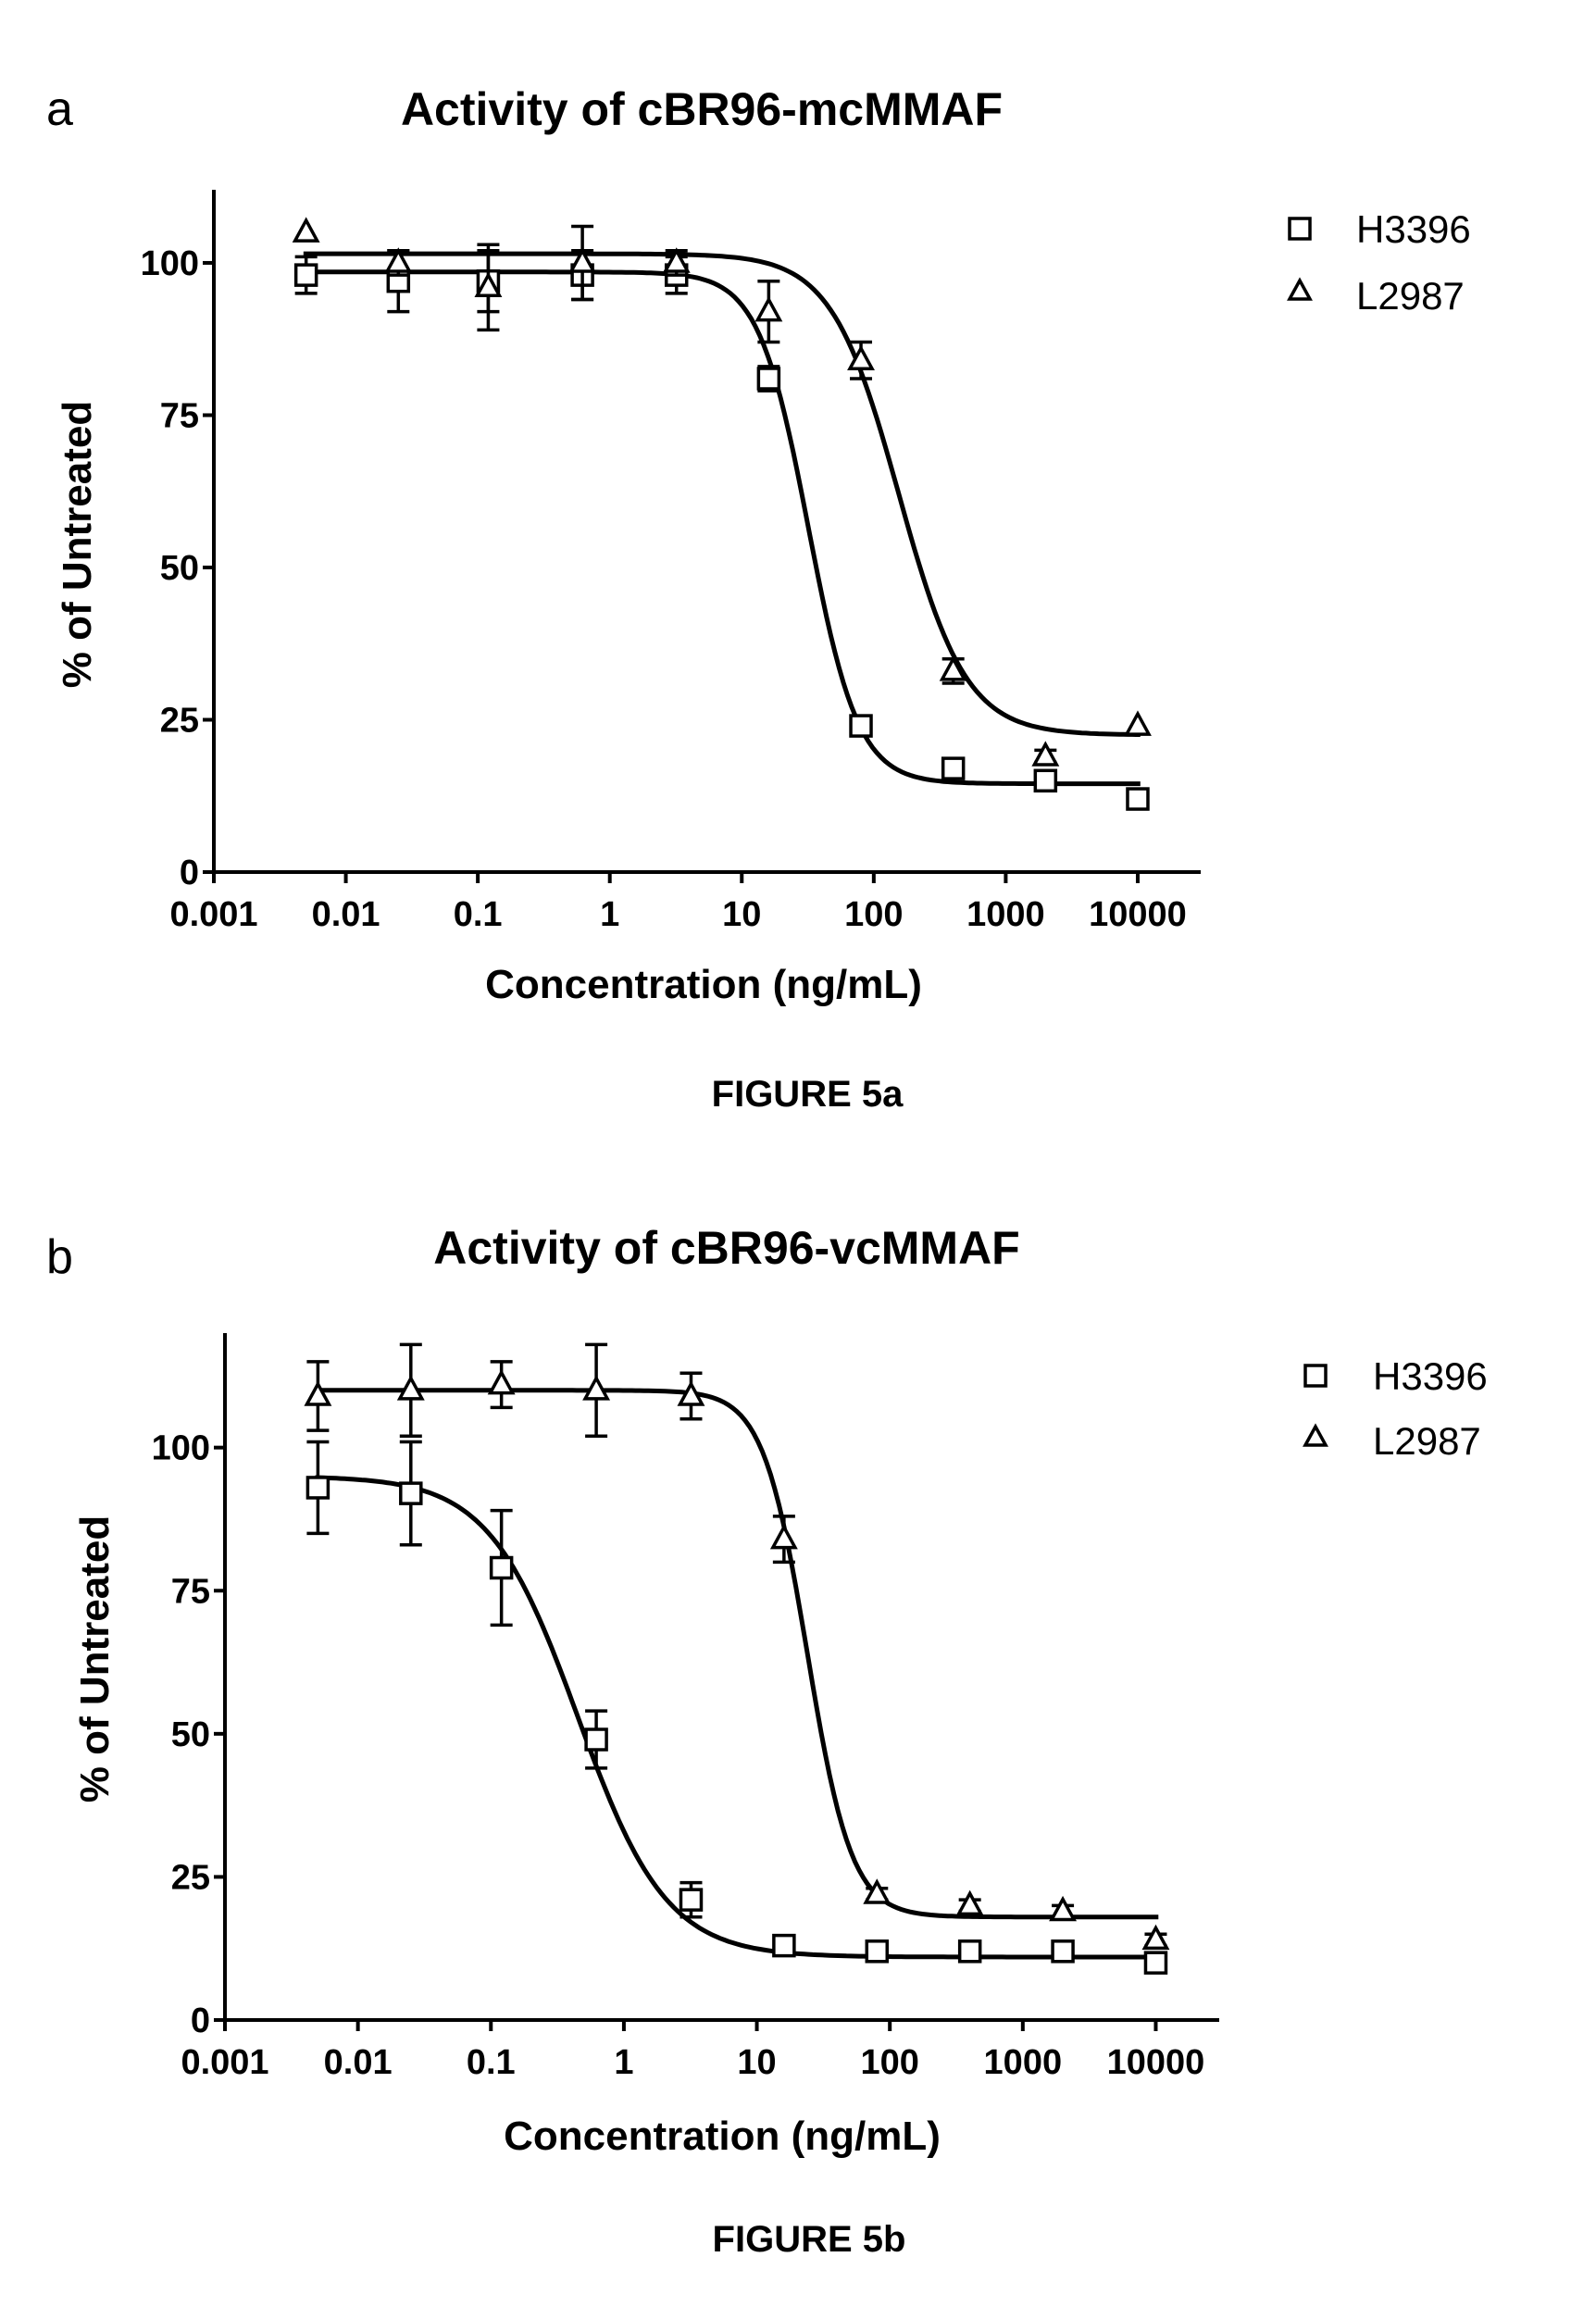 Image resolution: width=1596 pixels, height=2307 pixels. I want to click on panel-b-h3396-fit-curve, so click(737, 1717).